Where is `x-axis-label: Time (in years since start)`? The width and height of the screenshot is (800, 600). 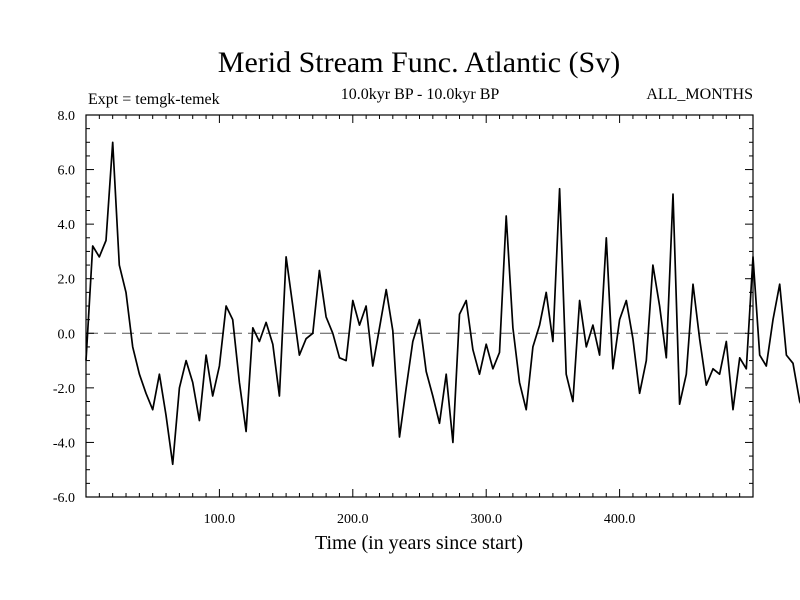 x-axis-label: Time (in years since start) is located at coordinates (419, 543).